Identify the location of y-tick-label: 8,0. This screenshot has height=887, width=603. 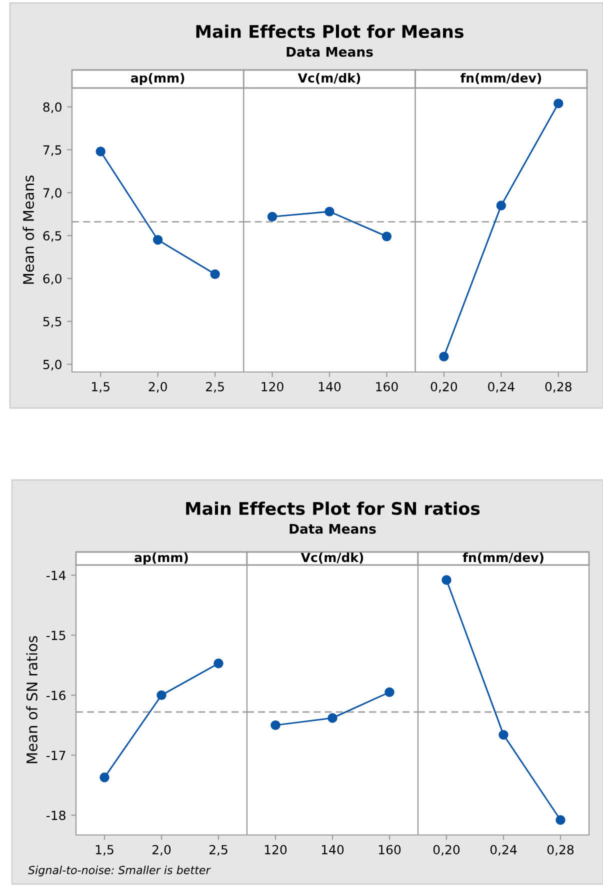
(52, 108).